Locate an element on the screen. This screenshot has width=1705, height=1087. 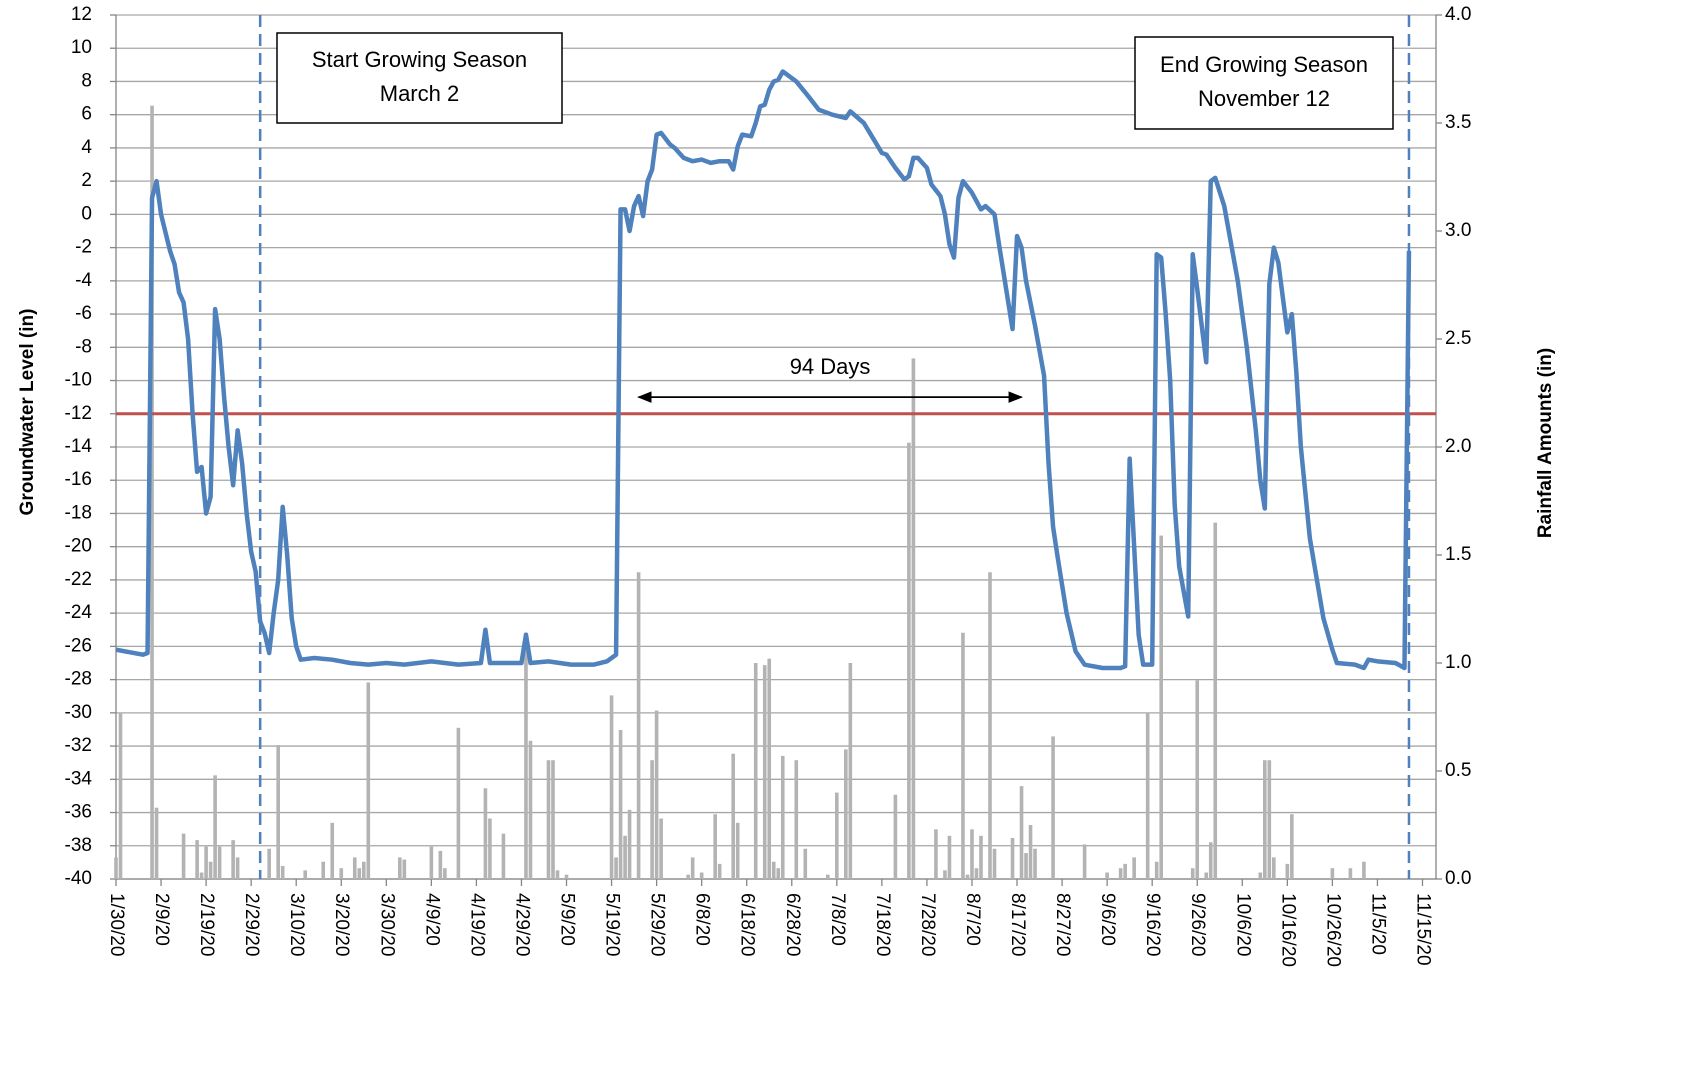
y-tick-label: -30 is located at coordinates (78, 712).